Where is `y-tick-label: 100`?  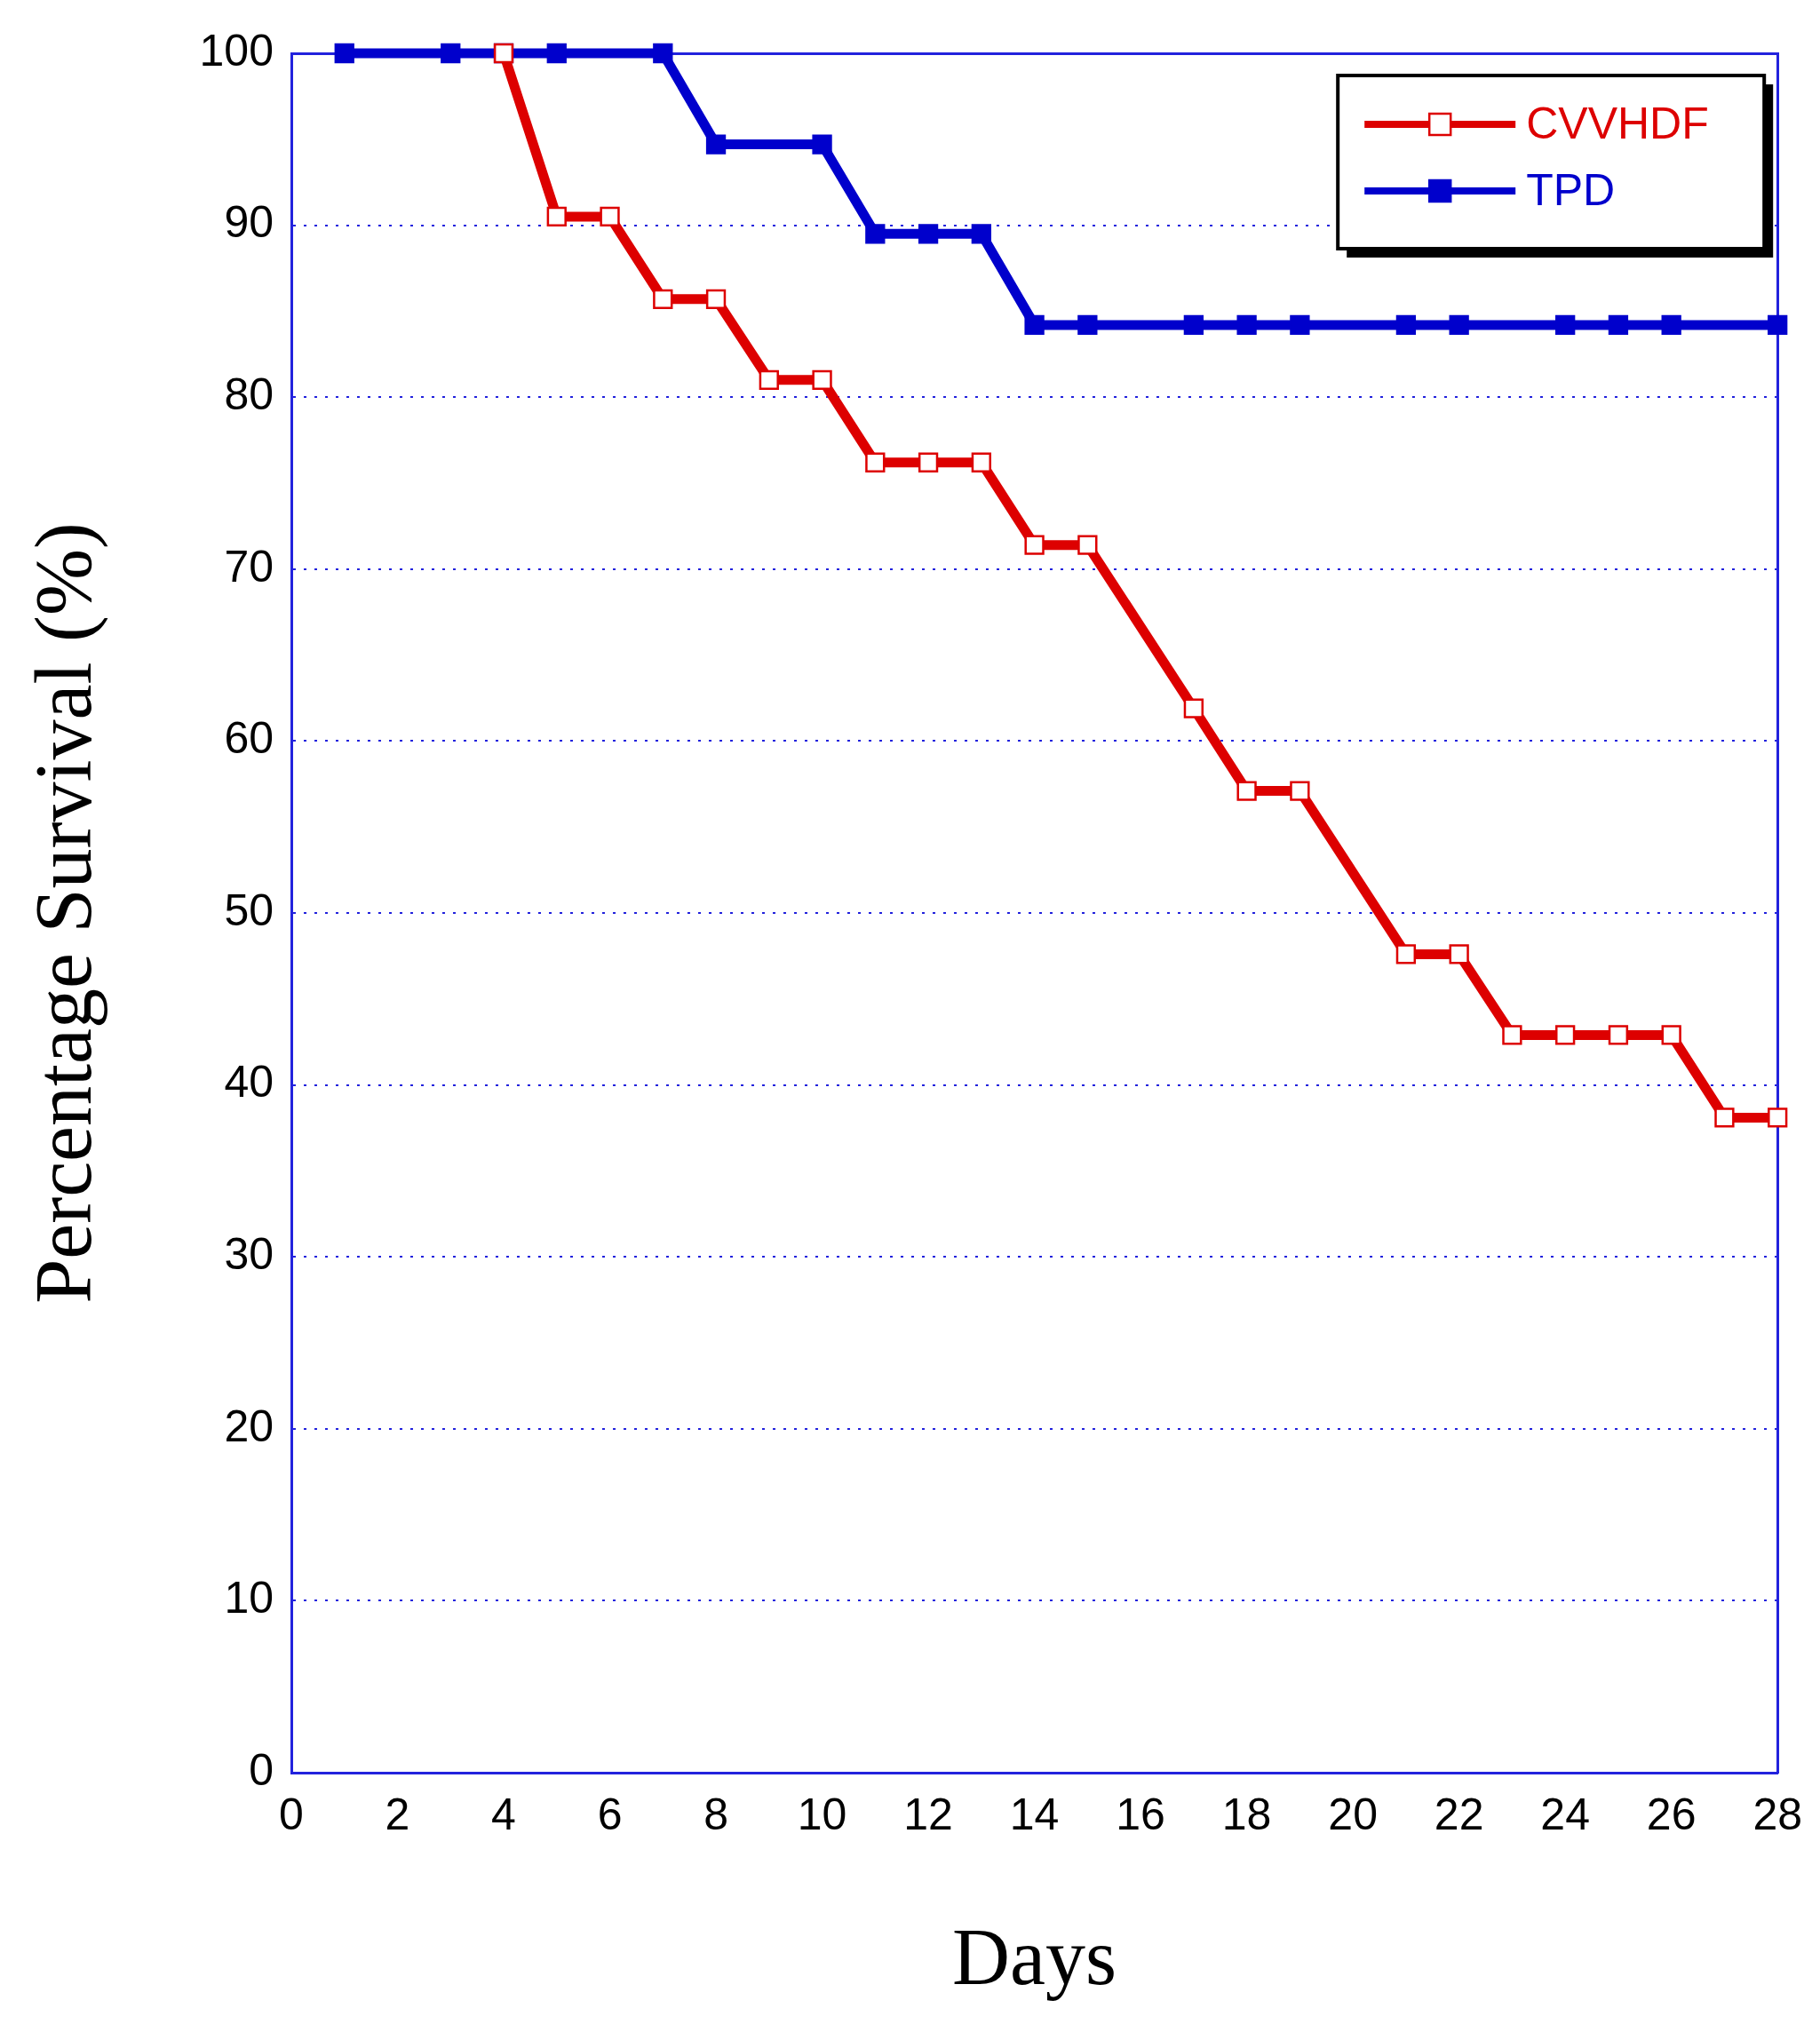
y-tick-label: 100 is located at coordinates (236, 50).